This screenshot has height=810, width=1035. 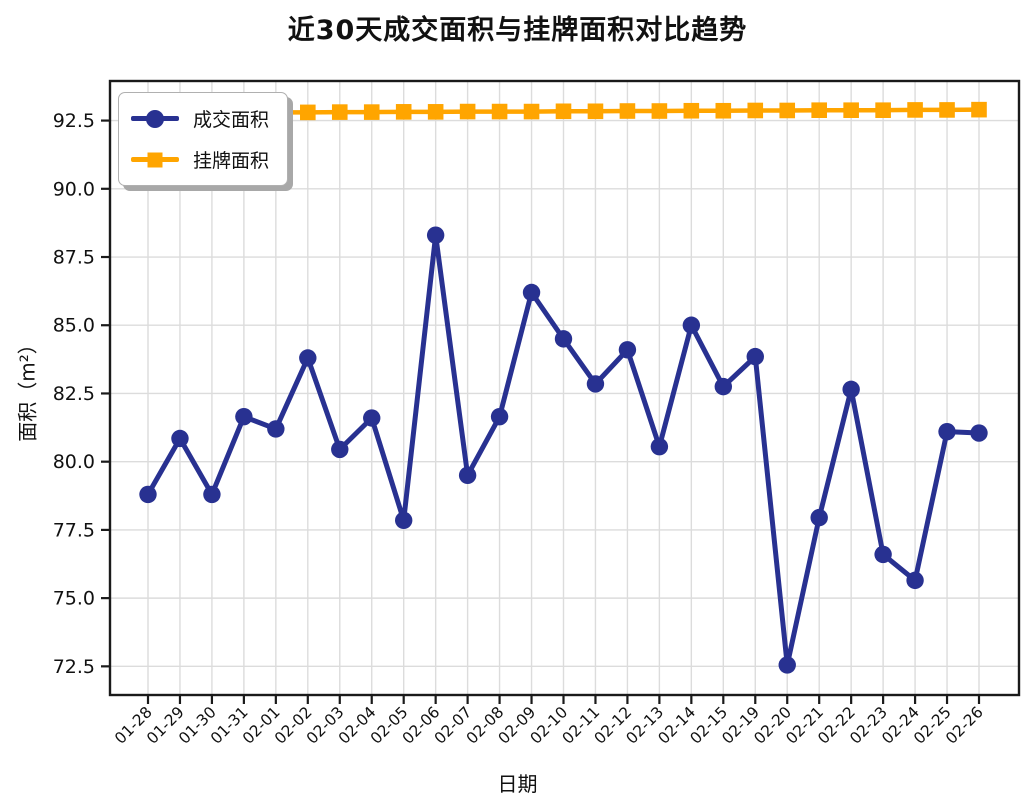 I want to click on legend-item-guapai: 挂牌面积, so click(x=200, y=159).